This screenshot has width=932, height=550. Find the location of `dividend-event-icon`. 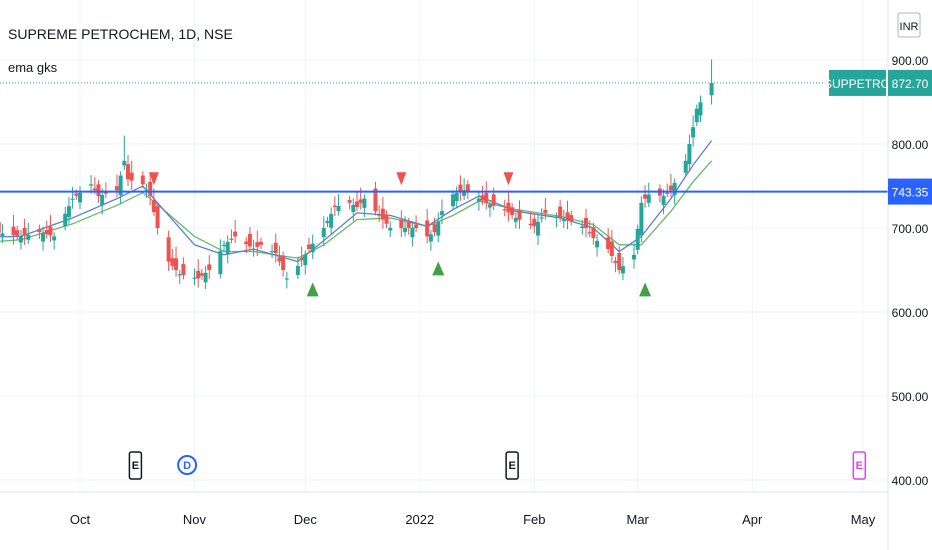

dividend-event-icon is located at coordinates (187, 465).